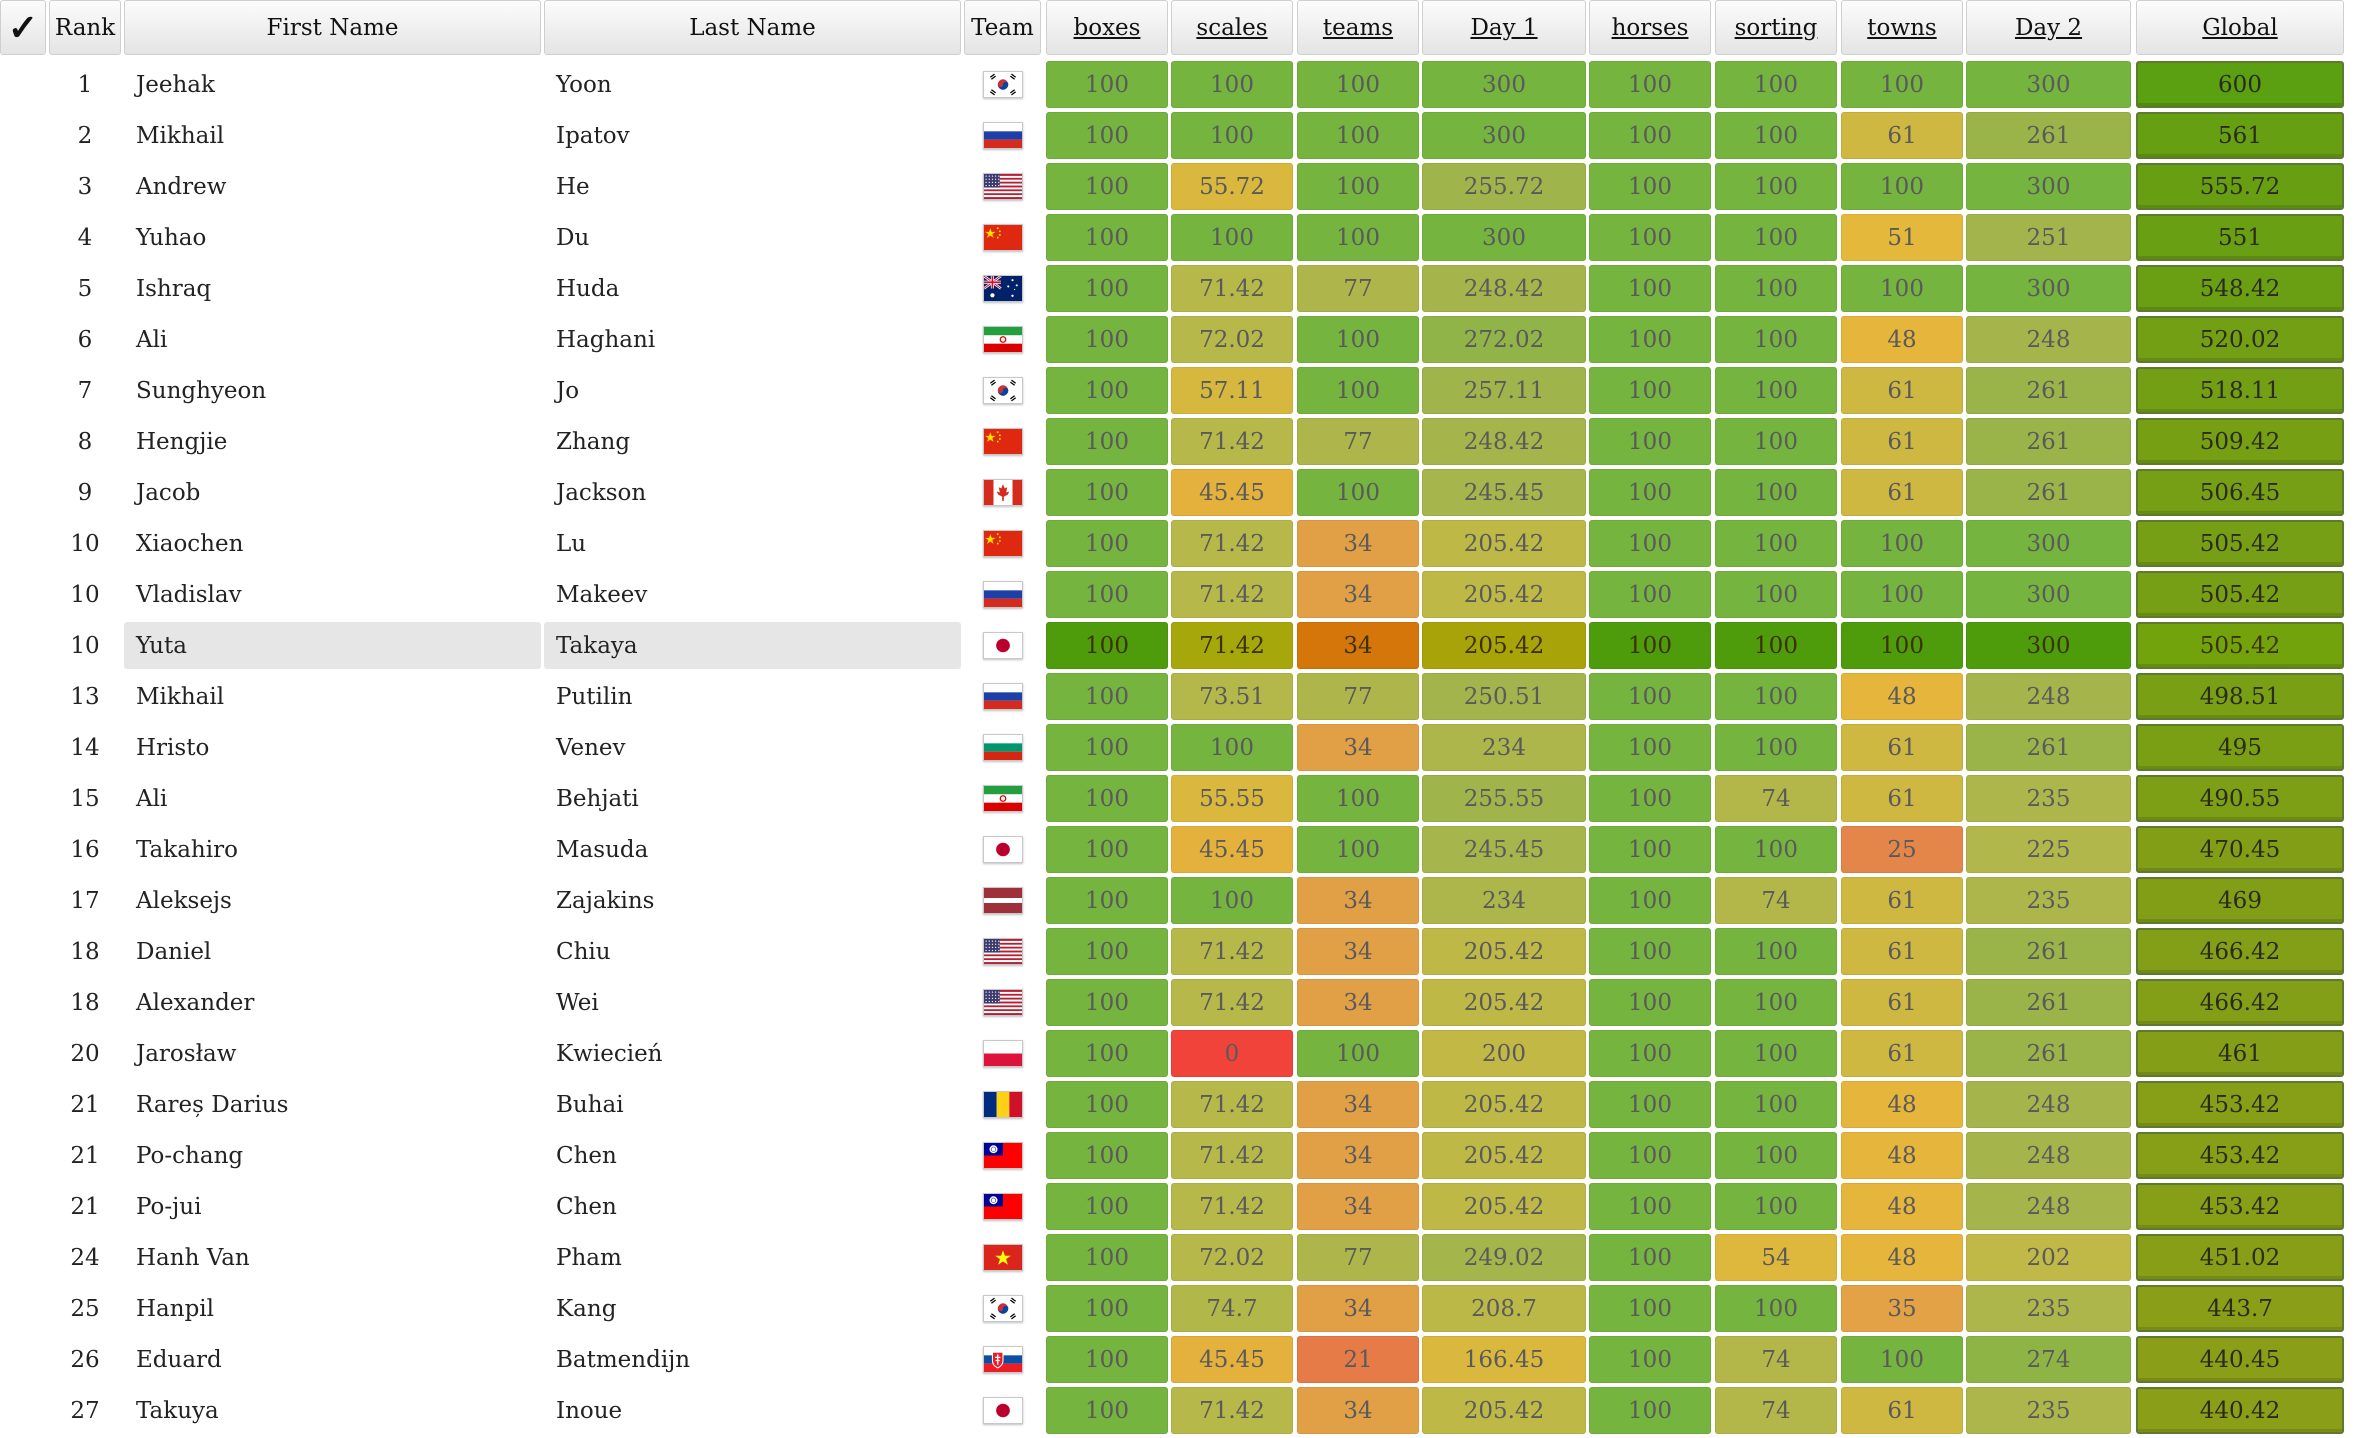 The height and width of the screenshot is (1438, 2356). Describe the element at coordinates (1504, 849) in the screenshot. I see `score-cell: 245.45` at that location.